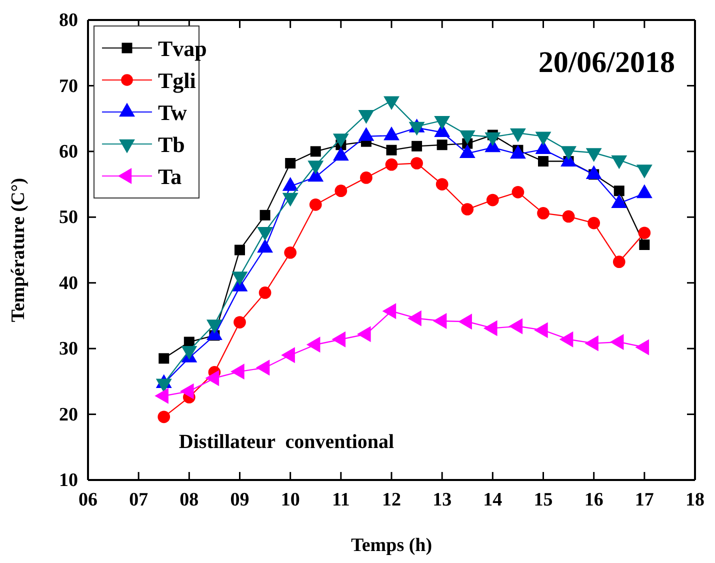 This screenshot has height=563, width=715. I want to click on annotation: 20/06/2018, so click(606, 62).